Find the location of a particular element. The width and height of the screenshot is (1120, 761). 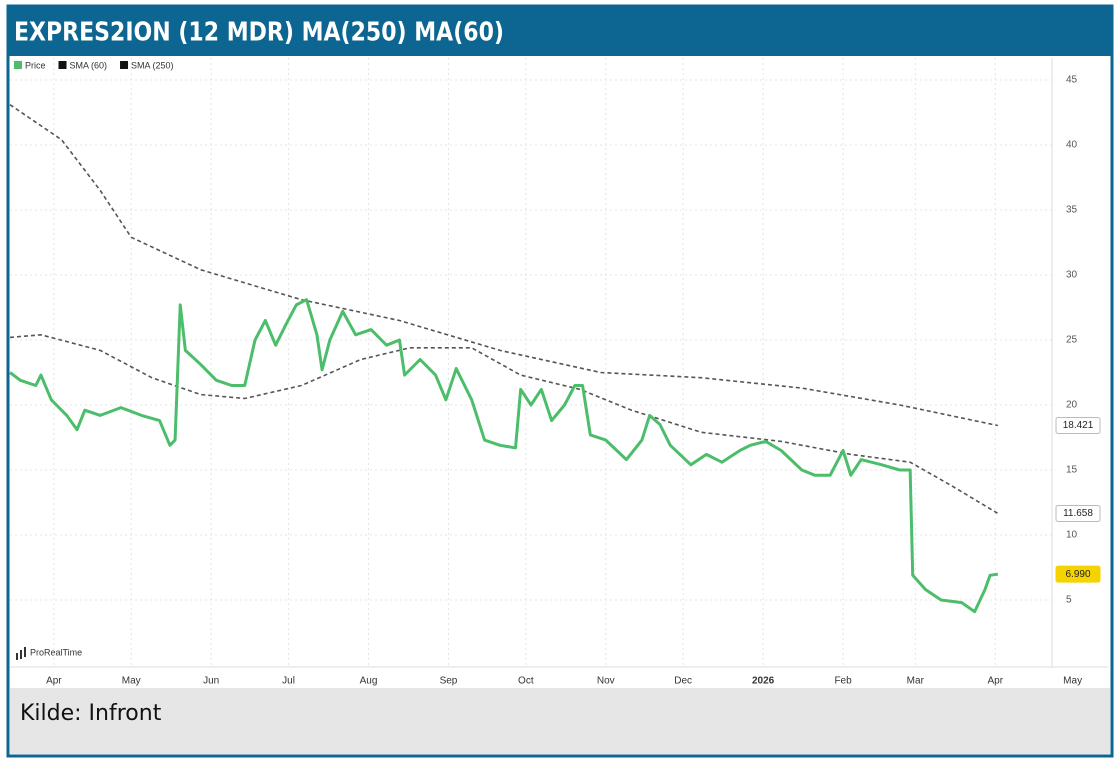

y-tick-label: 25 is located at coordinates (1072, 340).